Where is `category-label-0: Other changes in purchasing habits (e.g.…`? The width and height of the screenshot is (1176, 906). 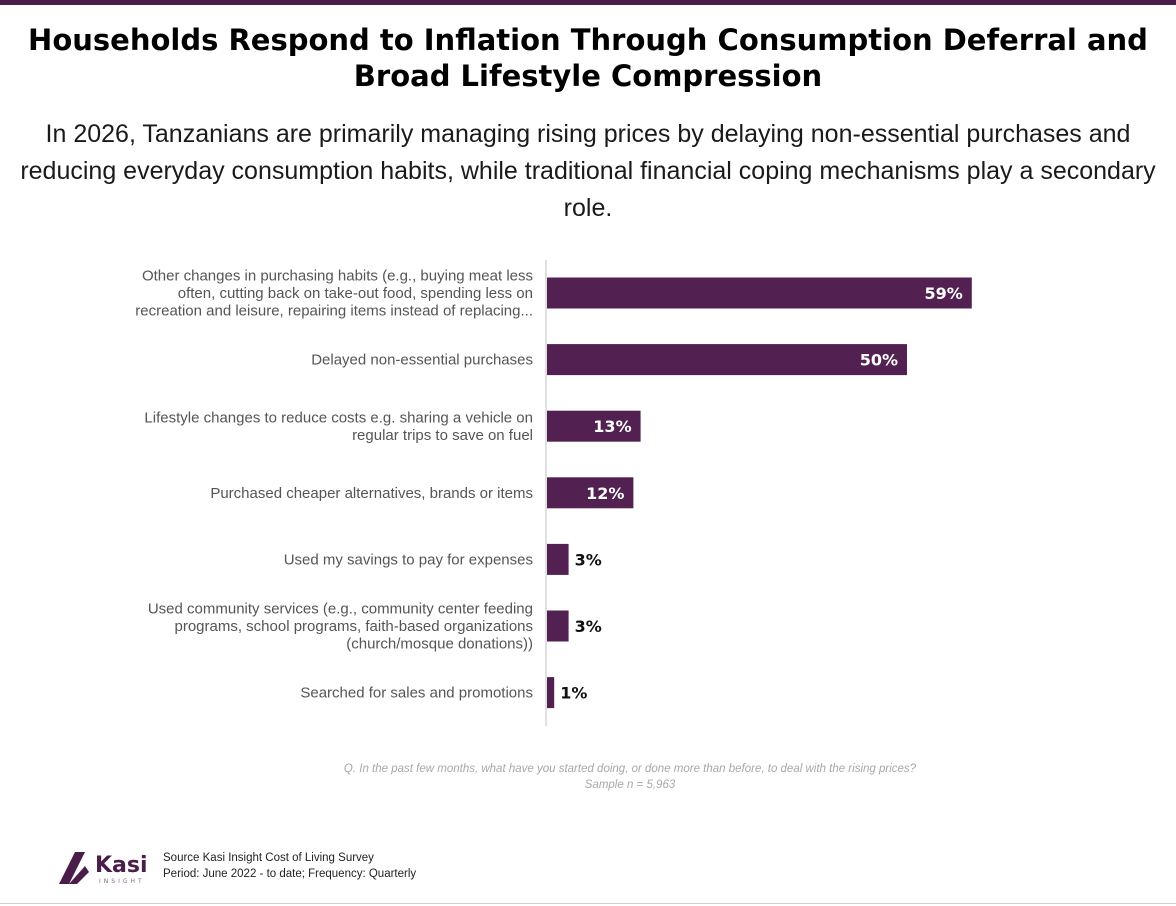 category-label-0: Other changes in purchasing habits (e.g.… is located at coordinates (334, 294).